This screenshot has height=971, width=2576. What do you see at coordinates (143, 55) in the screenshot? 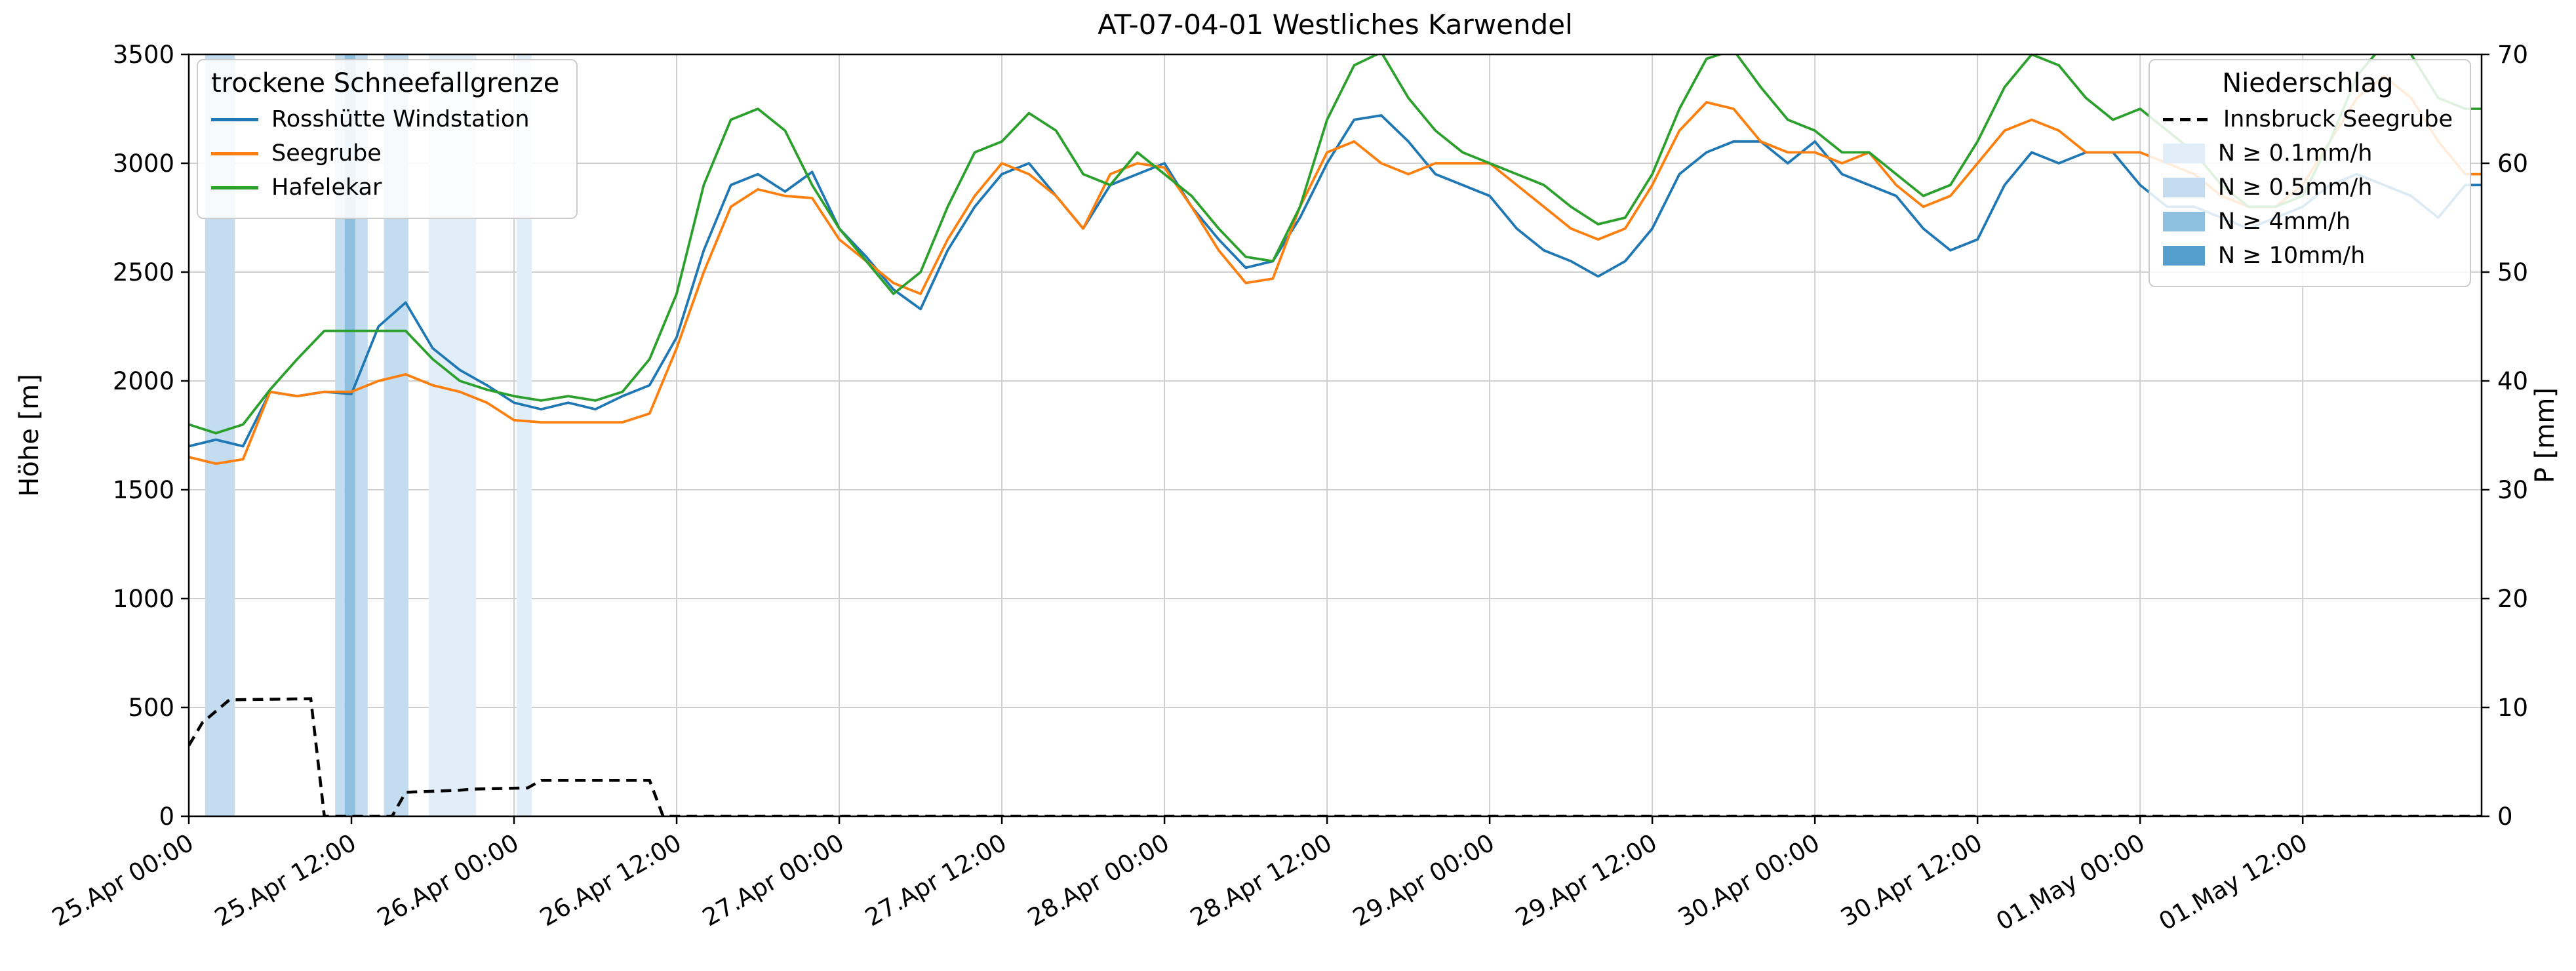
I see `ytick-label-left: 3500` at bounding box center [143, 55].